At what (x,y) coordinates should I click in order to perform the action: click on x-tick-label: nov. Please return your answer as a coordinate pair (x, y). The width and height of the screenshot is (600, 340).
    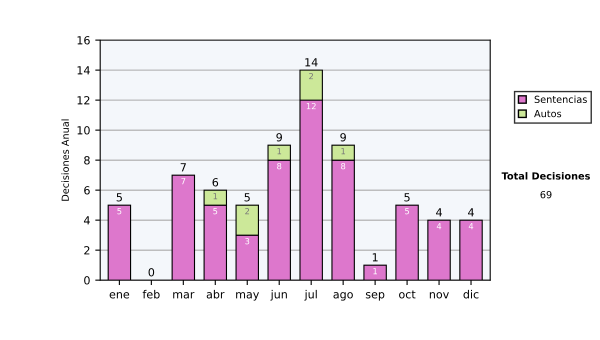
    Looking at the image, I should click on (439, 295).